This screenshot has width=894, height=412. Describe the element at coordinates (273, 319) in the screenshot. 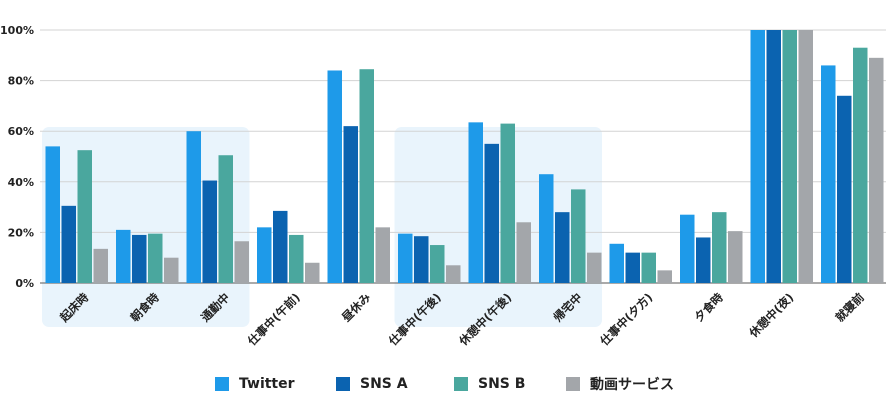

I see `category-label: 仕事中(午前)` at that location.